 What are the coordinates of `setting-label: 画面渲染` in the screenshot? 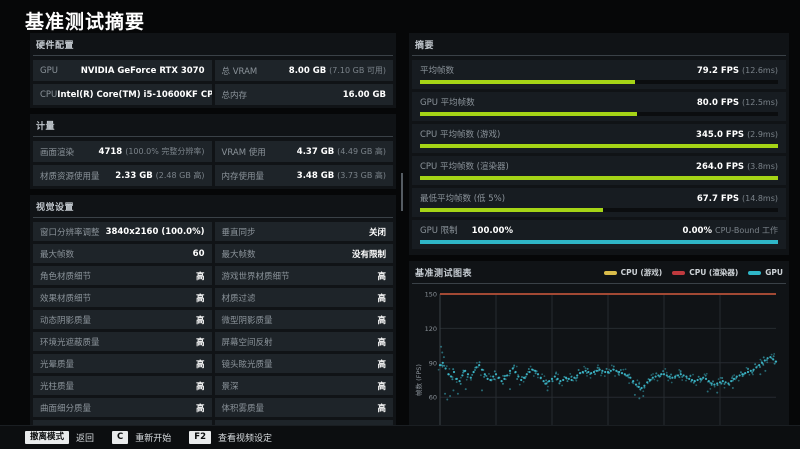 It's located at (57, 152).